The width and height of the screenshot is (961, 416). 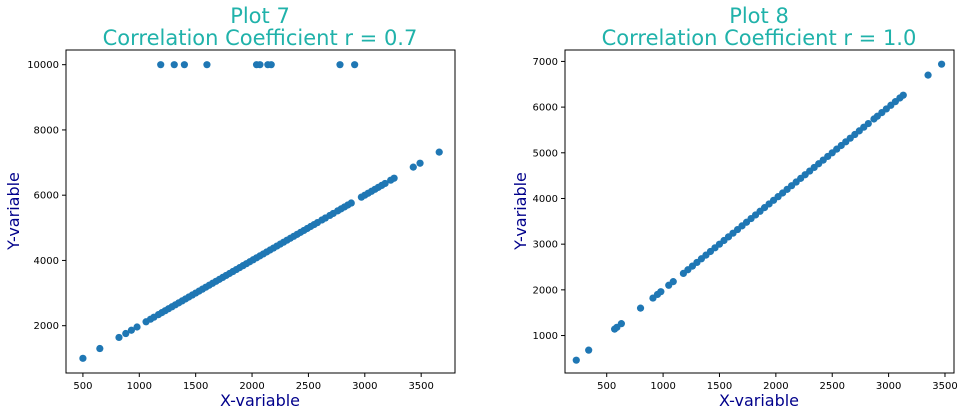 I want to click on y-tick-label: 3000, so click(x=545, y=245).